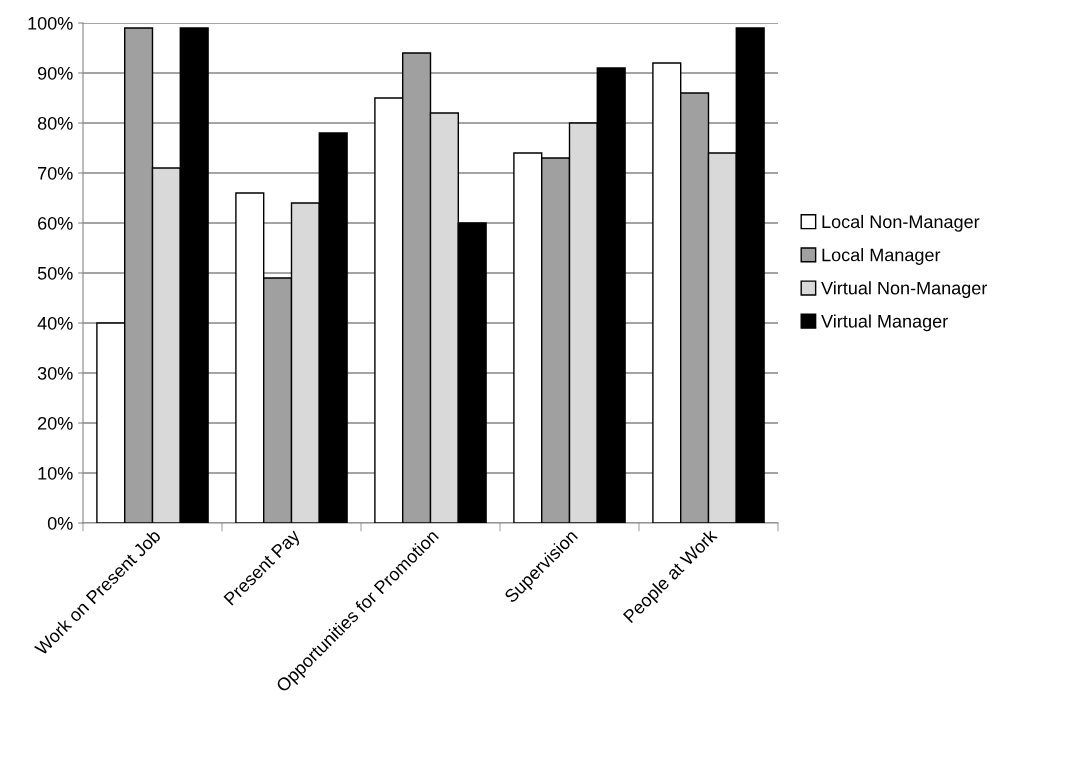  What do you see at coordinates (50, 23) in the screenshot?
I see `y-tick-label: 100%` at bounding box center [50, 23].